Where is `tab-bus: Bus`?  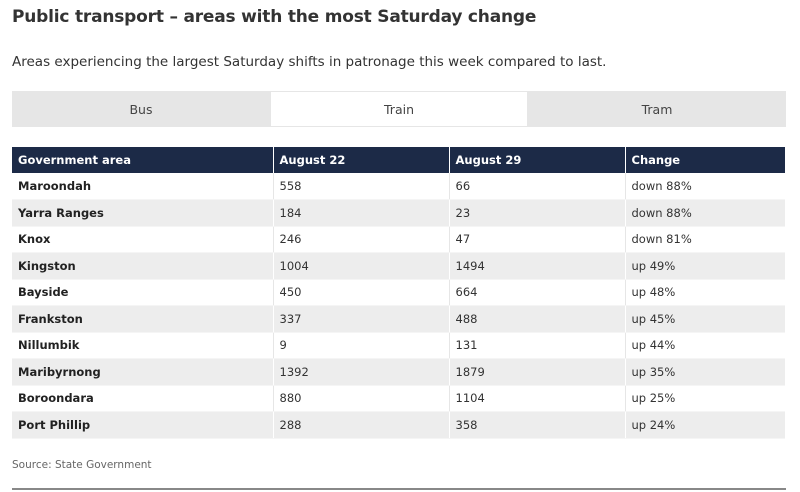
tab-bus: Bus is located at coordinates (141, 109).